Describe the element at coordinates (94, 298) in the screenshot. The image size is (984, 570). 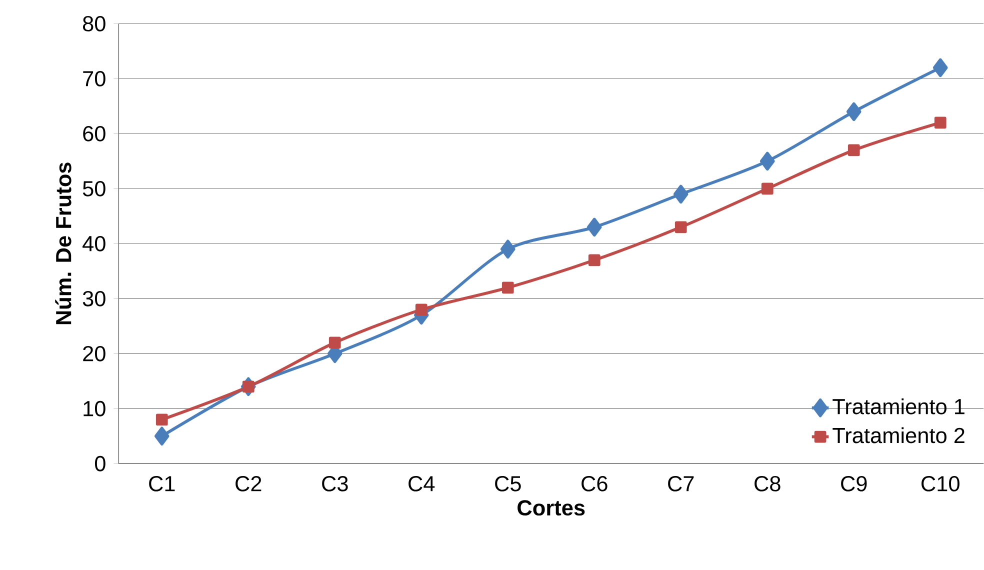
I see `y-tick-label: 30` at that location.